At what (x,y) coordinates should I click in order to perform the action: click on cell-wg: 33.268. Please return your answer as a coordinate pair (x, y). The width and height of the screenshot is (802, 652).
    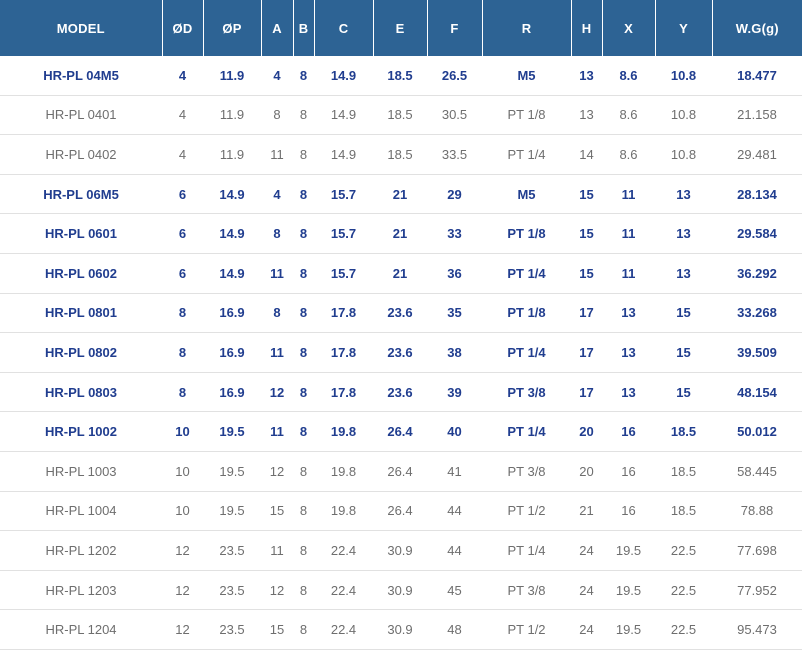
    Looking at the image, I should click on (757, 313).